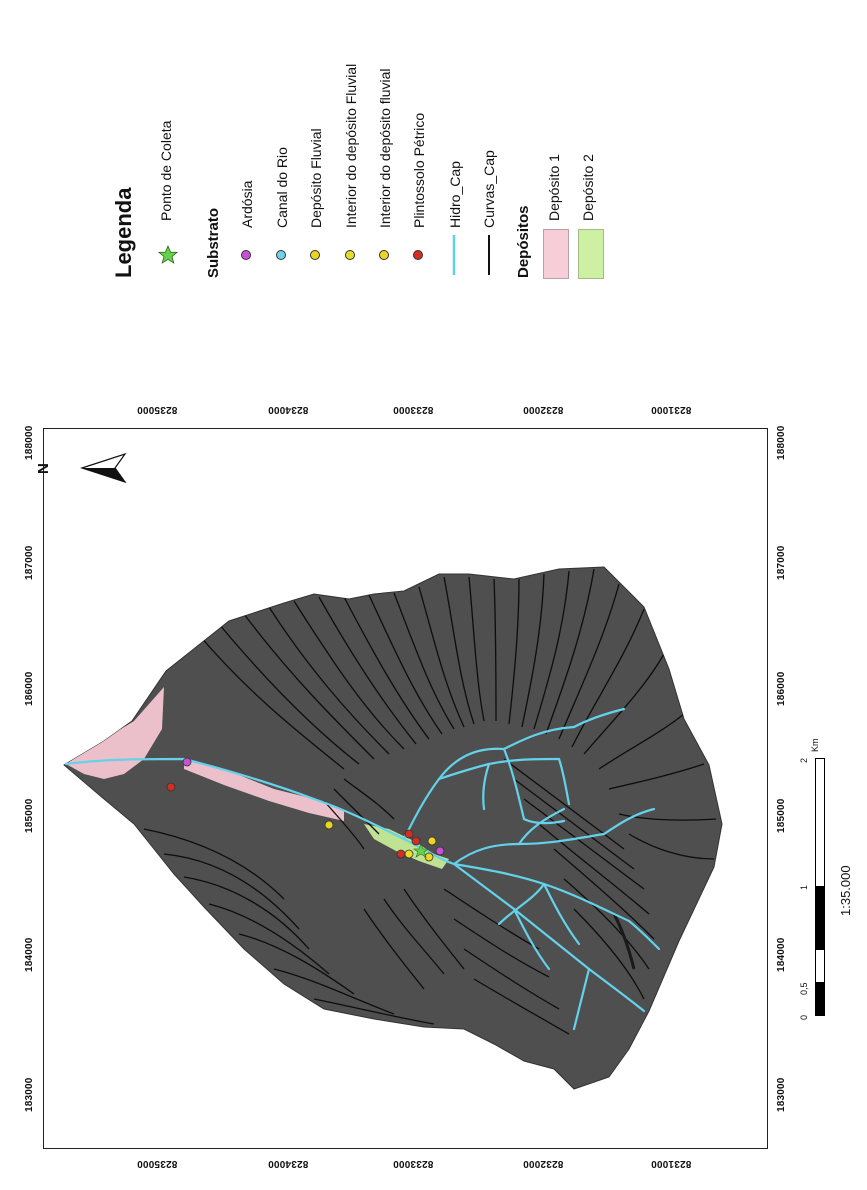  I want to click on substrate-swatch-deposito-fluvial, so click(315, 255).